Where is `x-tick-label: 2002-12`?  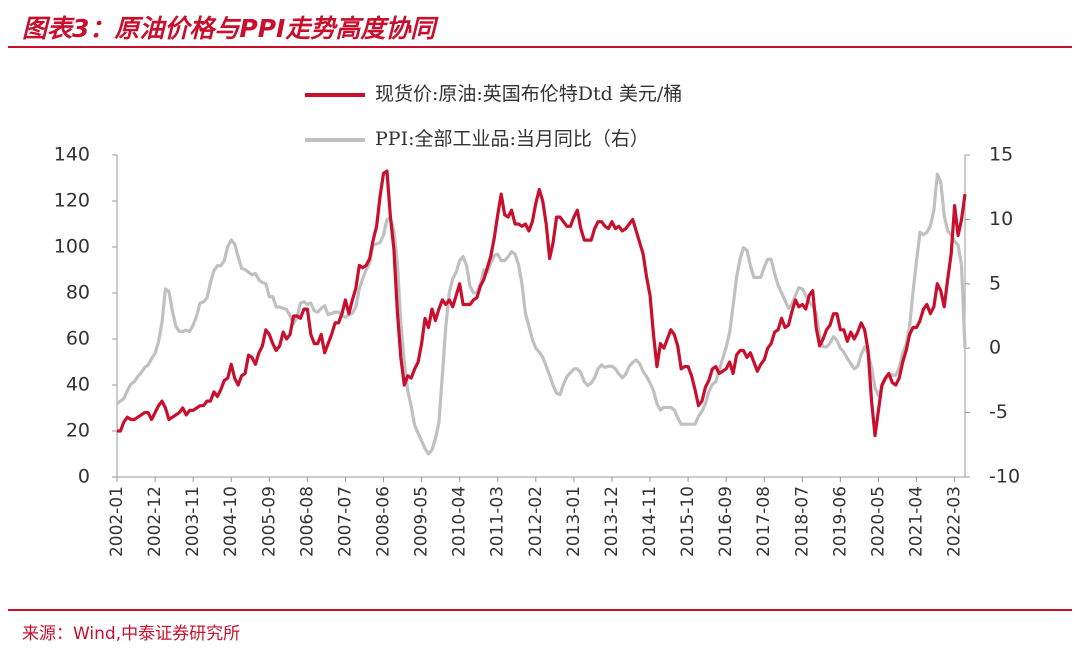 x-tick-label: 2002-12 is located at coordinates (155, 521).